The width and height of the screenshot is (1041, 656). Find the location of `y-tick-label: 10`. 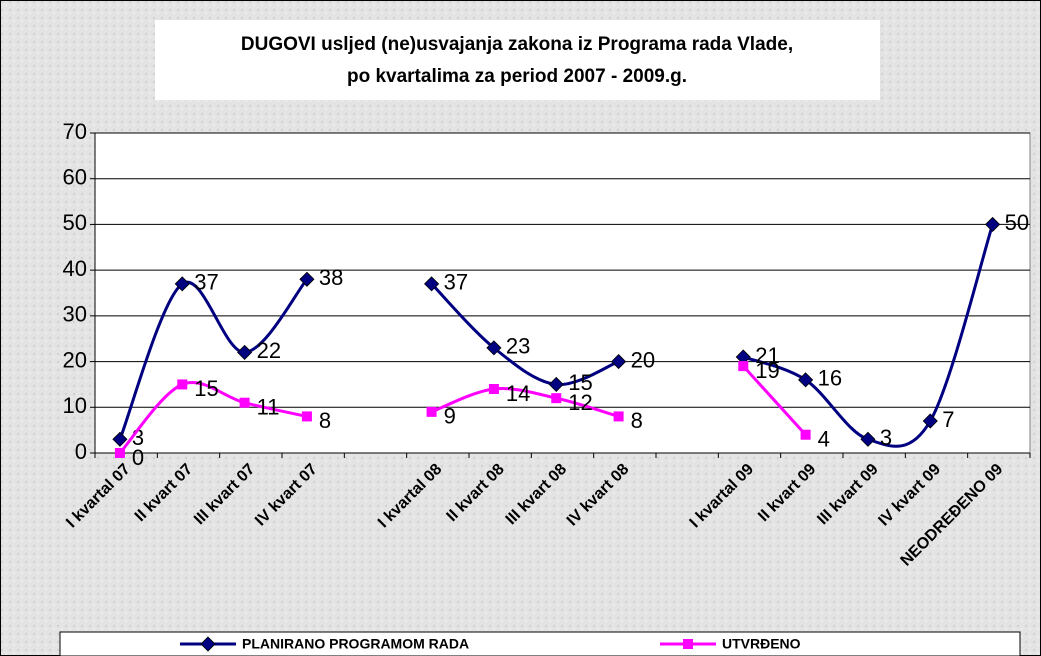

y-tick-label: 10 is located at coordinates (75, 405).